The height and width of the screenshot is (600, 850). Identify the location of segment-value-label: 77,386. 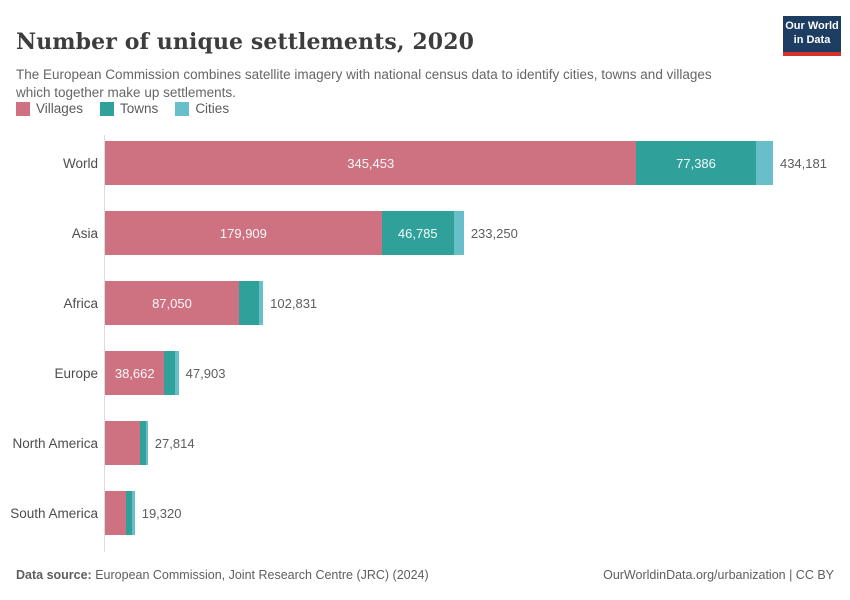
(696, 163).